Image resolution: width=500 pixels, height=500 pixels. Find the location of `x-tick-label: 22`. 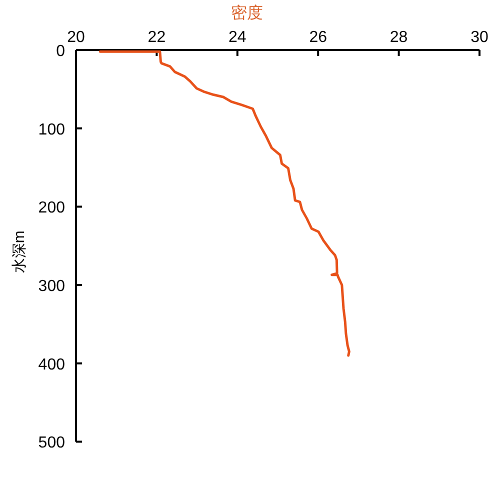

x-tick-label: 22 is located at coordinates (157, 37).